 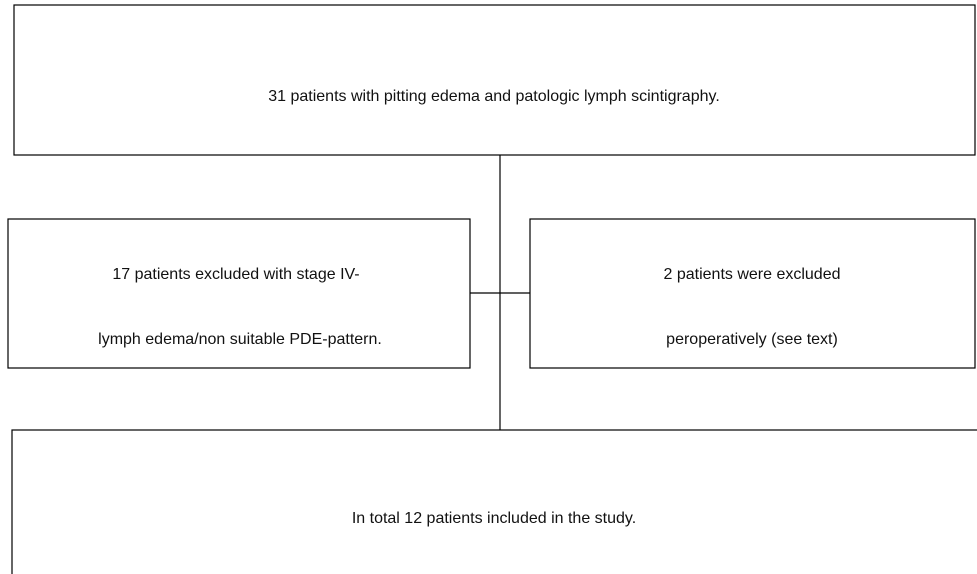 I want to click on node-text: 2 patients were excluded, so click(x=752, y=274).